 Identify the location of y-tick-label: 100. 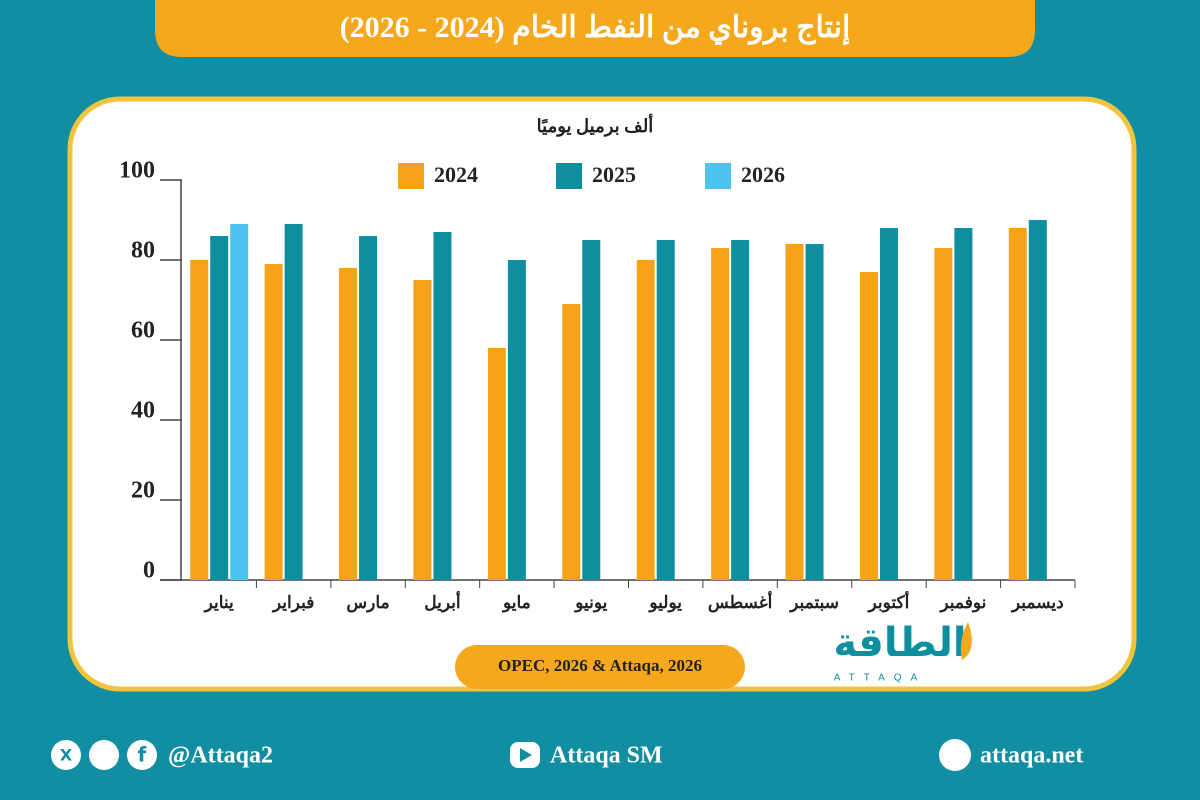
(137, 171).